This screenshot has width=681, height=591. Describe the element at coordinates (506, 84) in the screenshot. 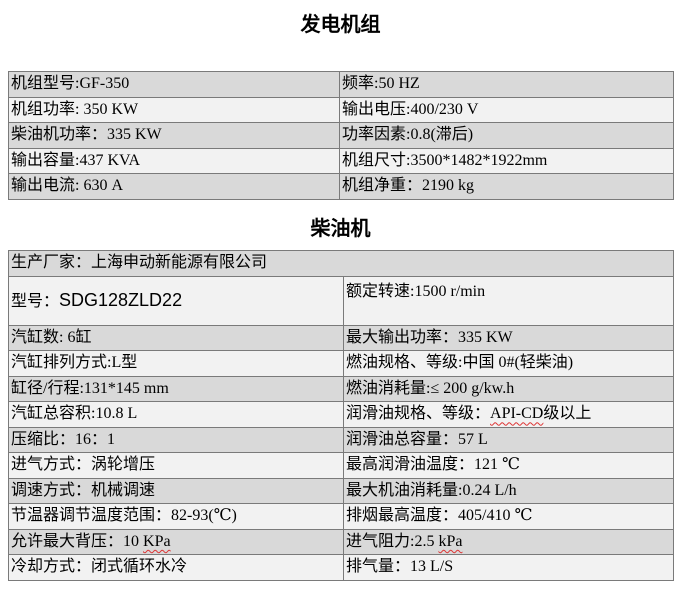

I see `spec-cell: 频率:50 HZ` at that location.